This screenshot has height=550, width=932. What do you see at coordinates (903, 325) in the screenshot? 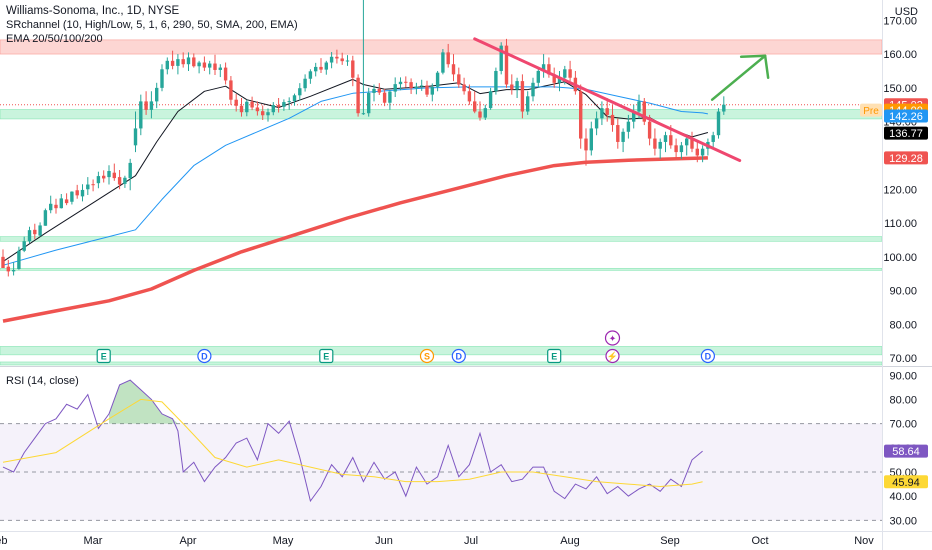
I see `price-tick-label: 80.00` at bounding box center [903, 325].